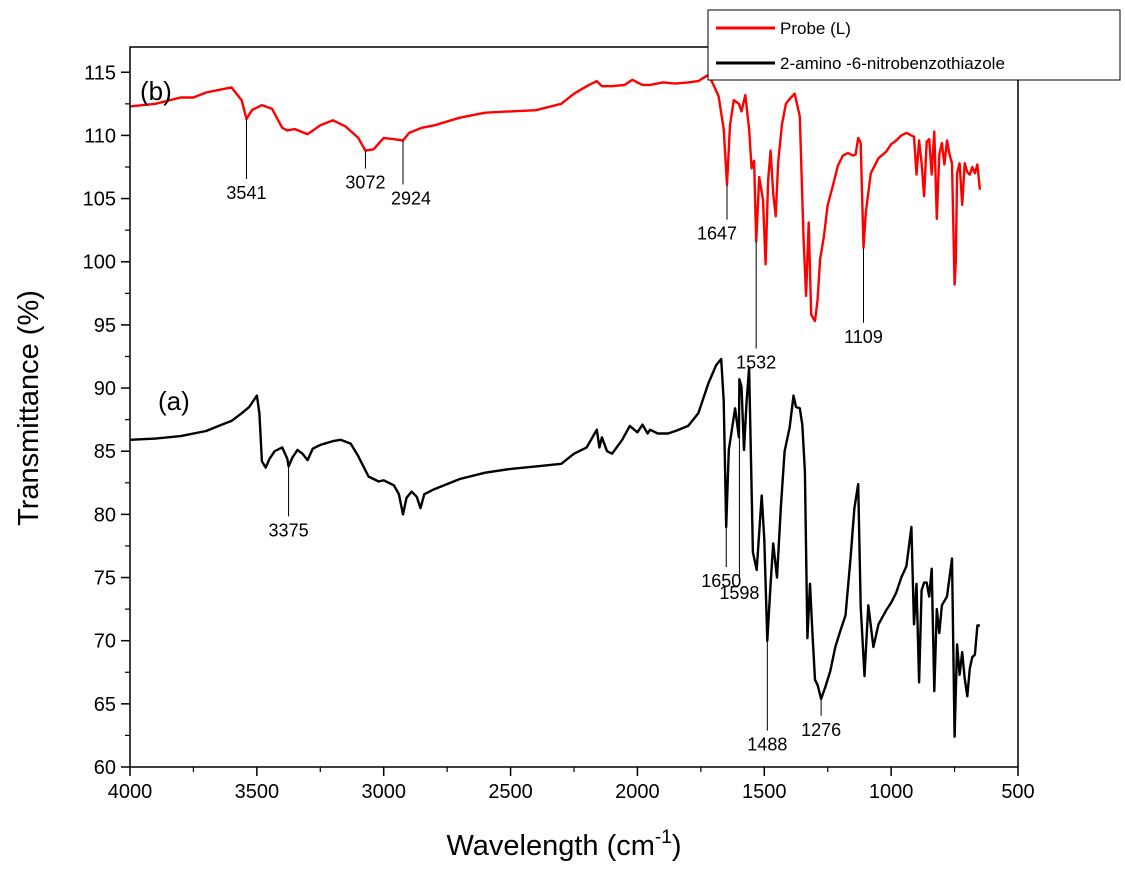  I want to click on y-tick-label: 80, so click(105, 515).